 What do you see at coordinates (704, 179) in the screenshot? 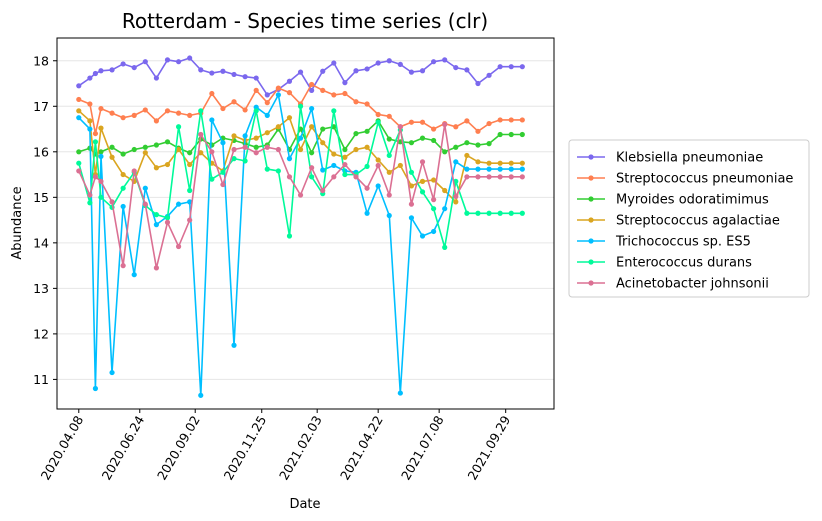
I see `legend-label: Streptococcus pneumoniae` at bounding box center [704, 179].